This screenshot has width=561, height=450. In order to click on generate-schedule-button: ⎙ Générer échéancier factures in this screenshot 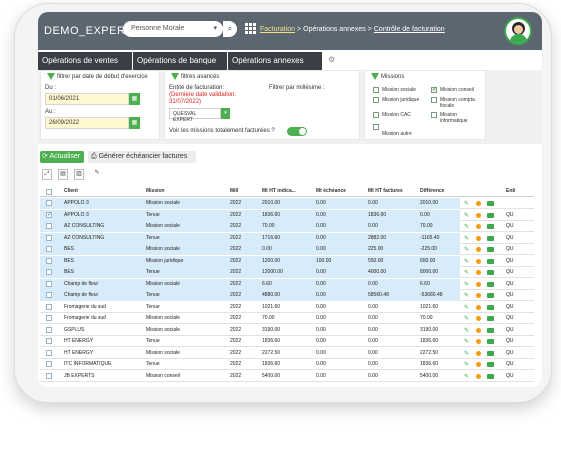, I will do `click(142, 157)`.